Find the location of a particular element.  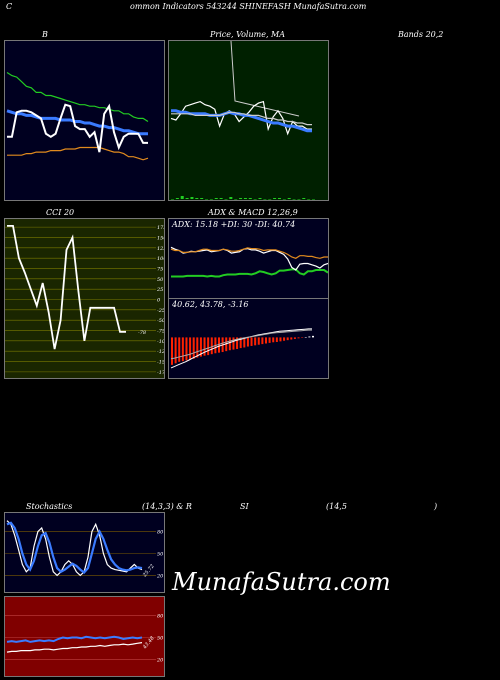

price-series-ma_short is located at coordinates (241, 121).